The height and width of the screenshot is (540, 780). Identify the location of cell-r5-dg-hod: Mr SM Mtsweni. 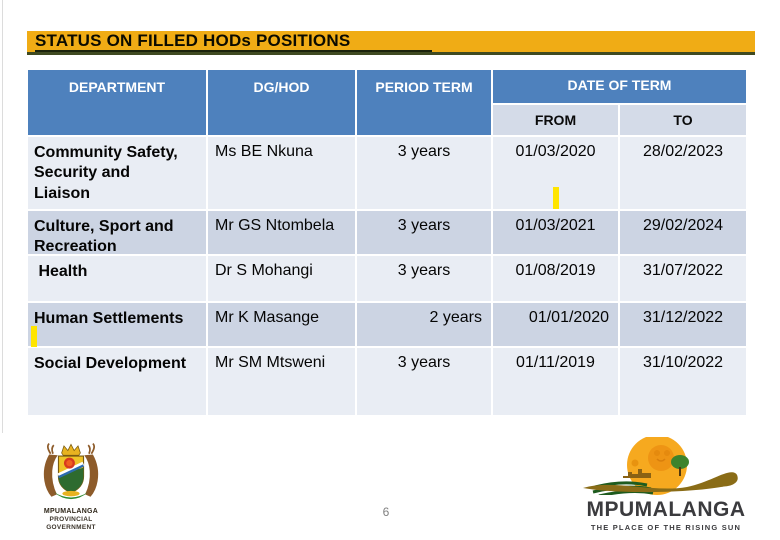
(281, 381).